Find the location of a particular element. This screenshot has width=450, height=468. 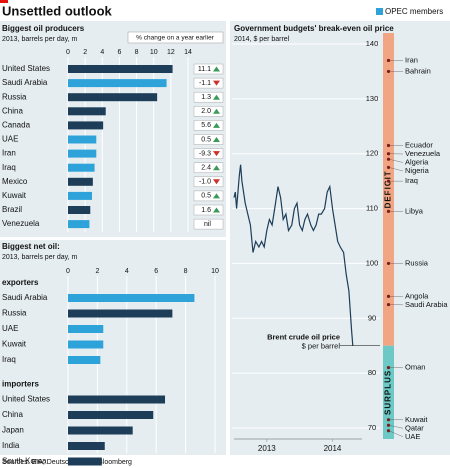

zone is located at coordinates (388, 189).